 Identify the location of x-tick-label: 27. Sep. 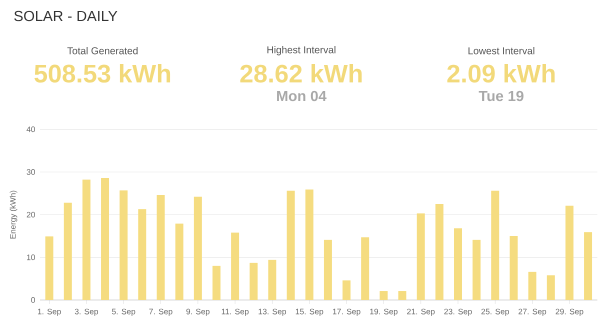
(532, 312).